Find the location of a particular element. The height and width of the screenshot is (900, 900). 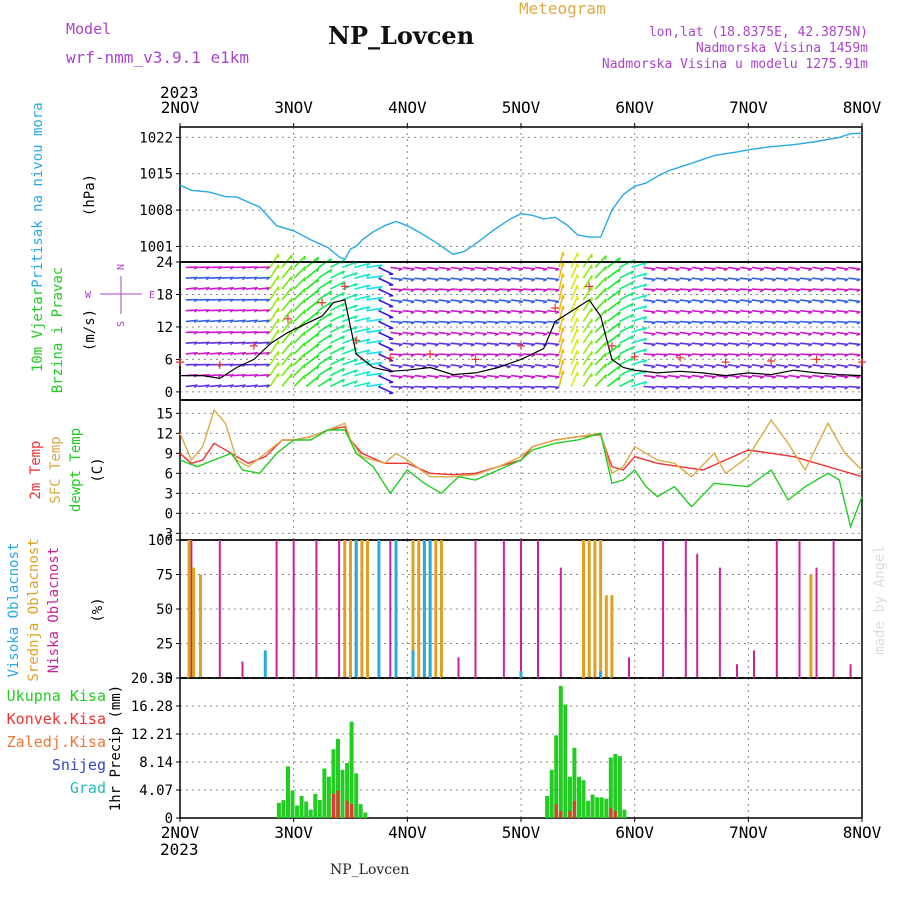

precip-bar-precip_total is located at coordinates (356, 795).